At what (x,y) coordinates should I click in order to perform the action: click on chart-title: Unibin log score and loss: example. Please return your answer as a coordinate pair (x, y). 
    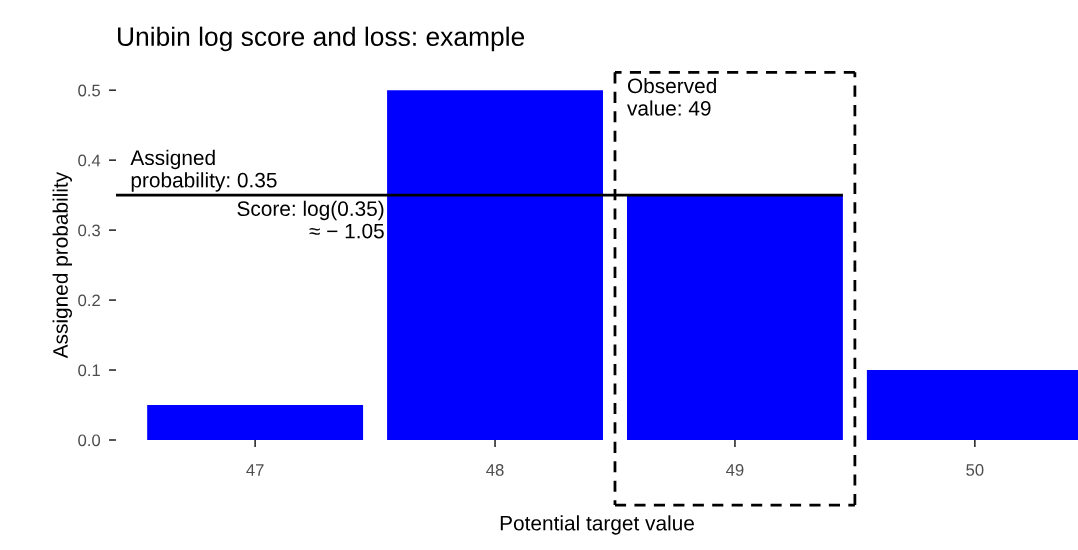
    Looking at the image, I should click on (321, 39).